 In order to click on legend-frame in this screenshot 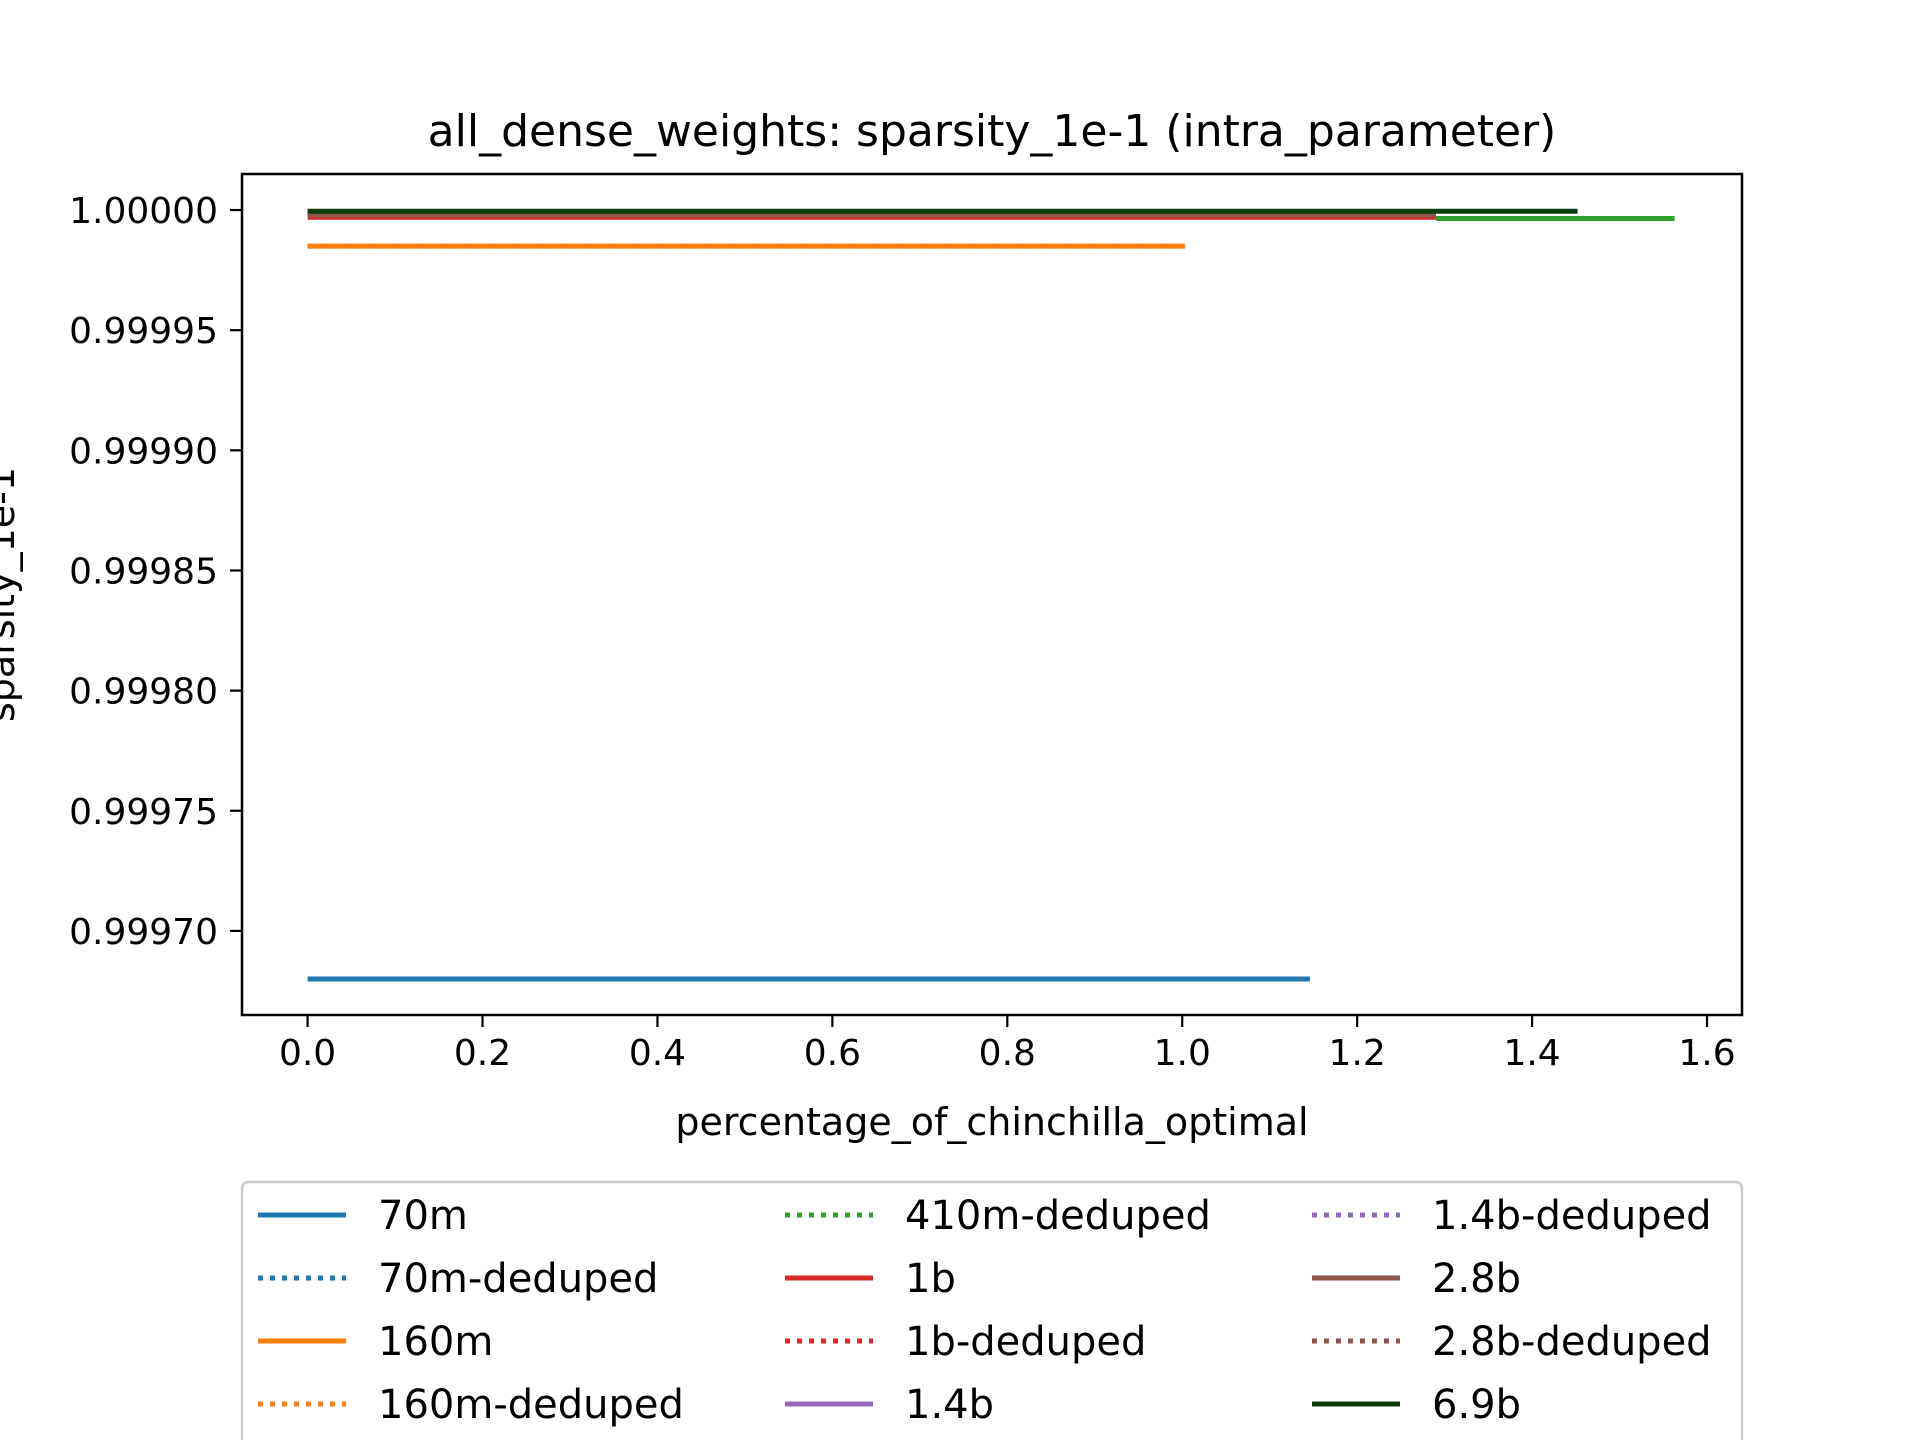, I will do `click(992, 1310)`.